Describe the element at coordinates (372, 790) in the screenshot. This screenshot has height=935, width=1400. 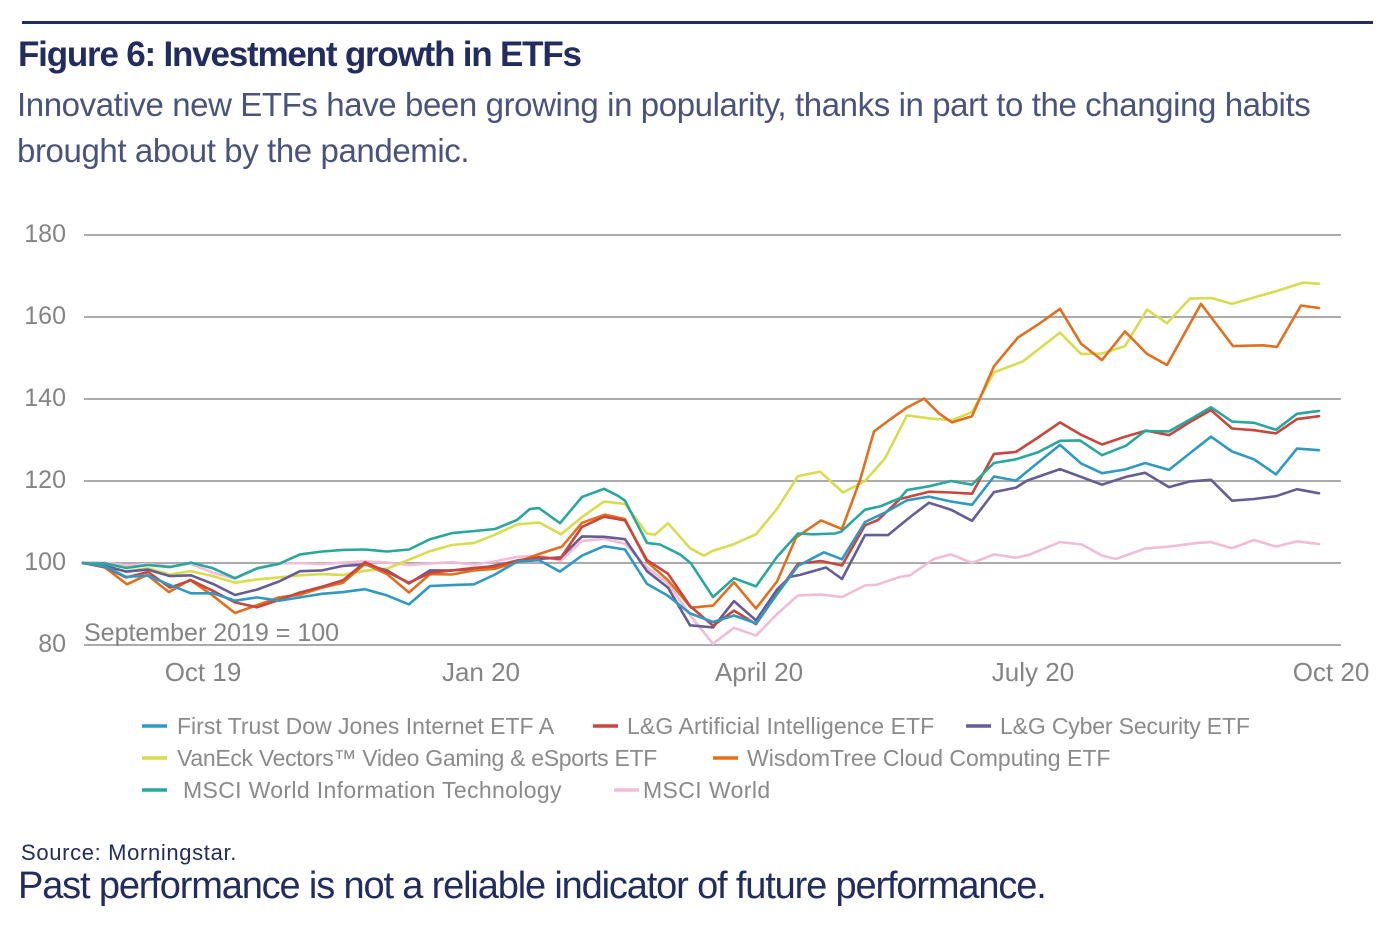
I see `svg-text:MSCI World Information Technol: MSCI World Information Technology` at that location.